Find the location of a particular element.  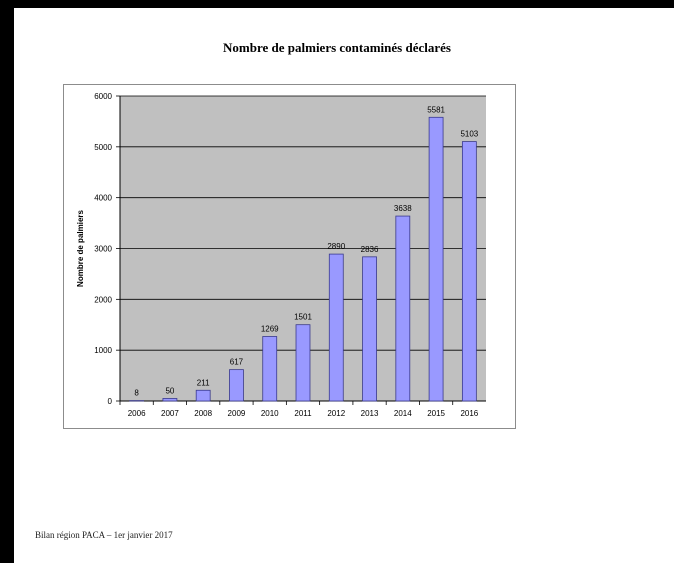

bar-2016 is located at coordinates (469, 271).